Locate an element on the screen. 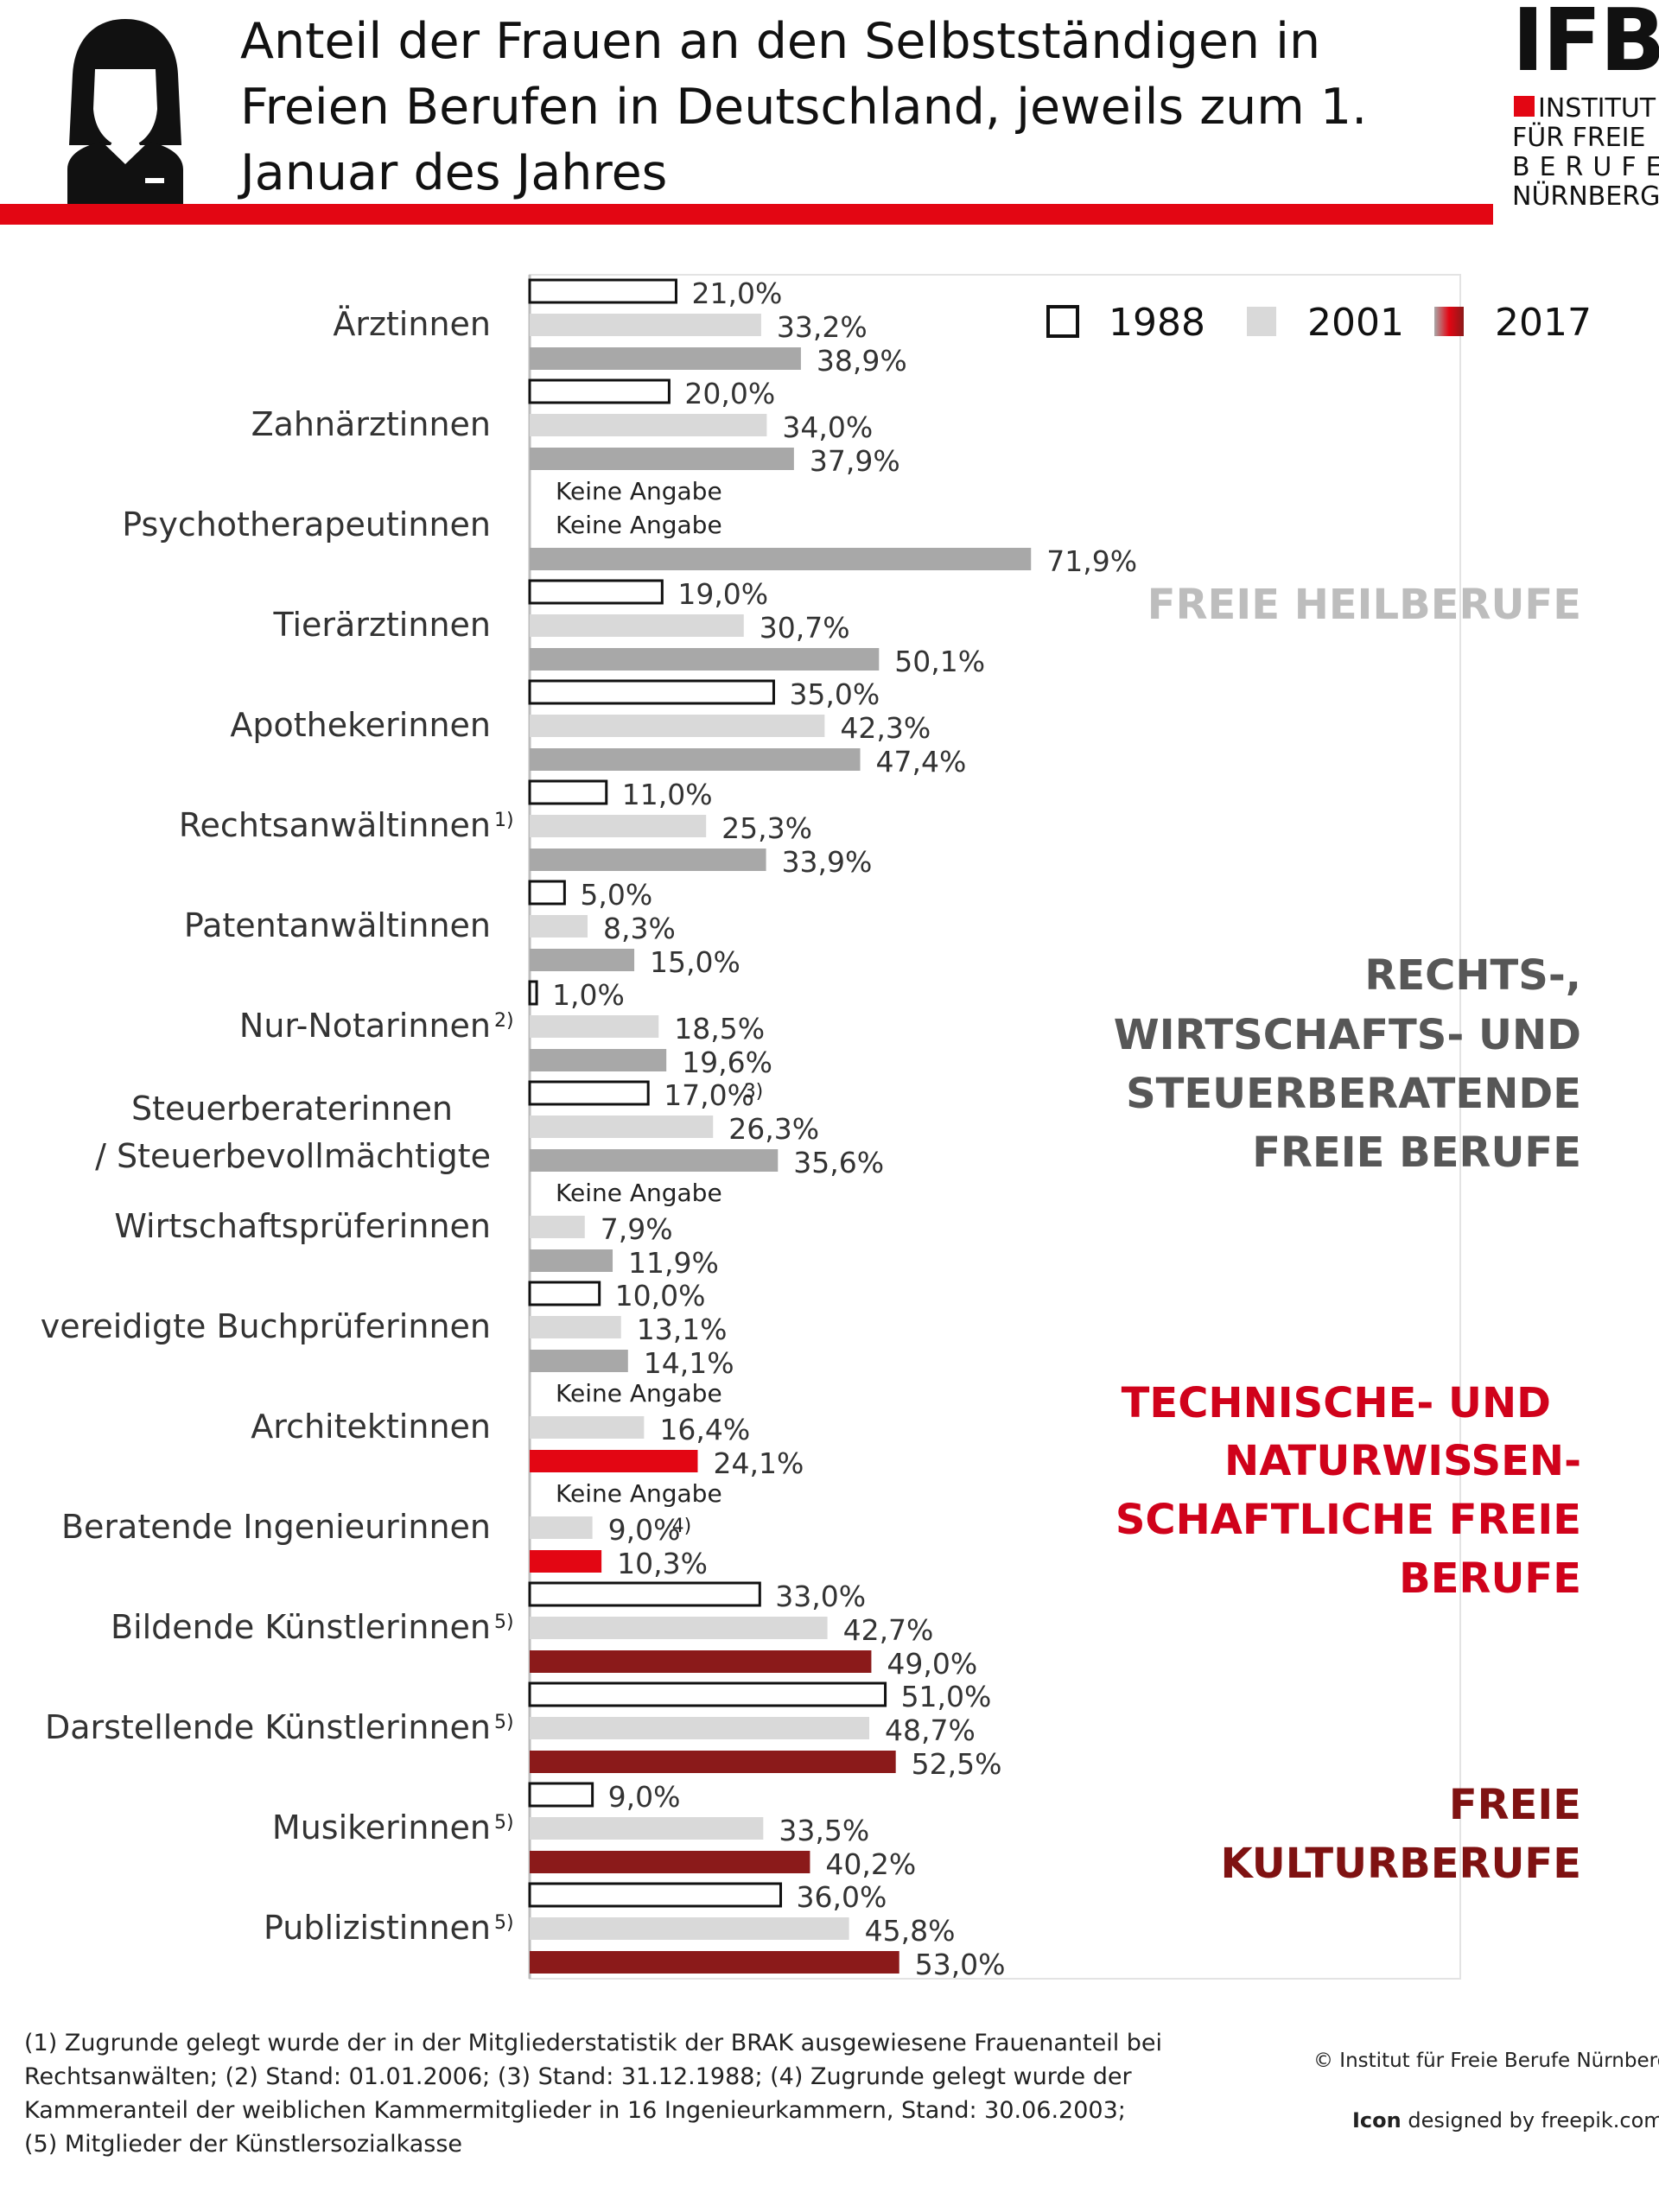 This screenshot has width=1659, height=2212. data-label-2017: 38,9% is located at coordinates (862, 361).